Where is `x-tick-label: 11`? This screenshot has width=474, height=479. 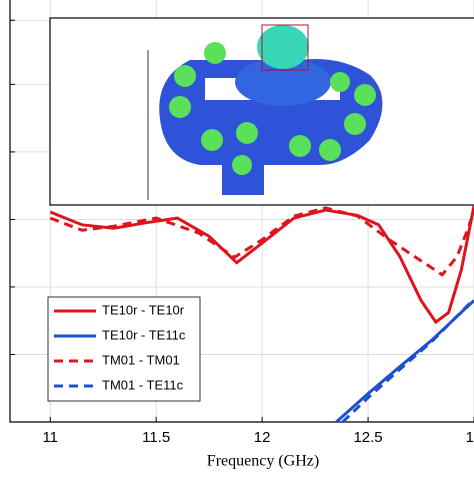 x-tick-label: 11 is located at coordinates (50, 437).